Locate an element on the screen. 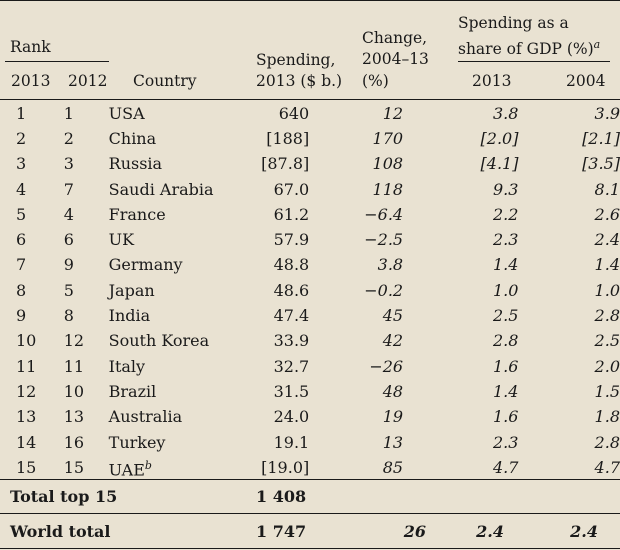 The width and height of the screenshot is (620, 550). change-cell-text: 12 is located at coordinates (393, 113).